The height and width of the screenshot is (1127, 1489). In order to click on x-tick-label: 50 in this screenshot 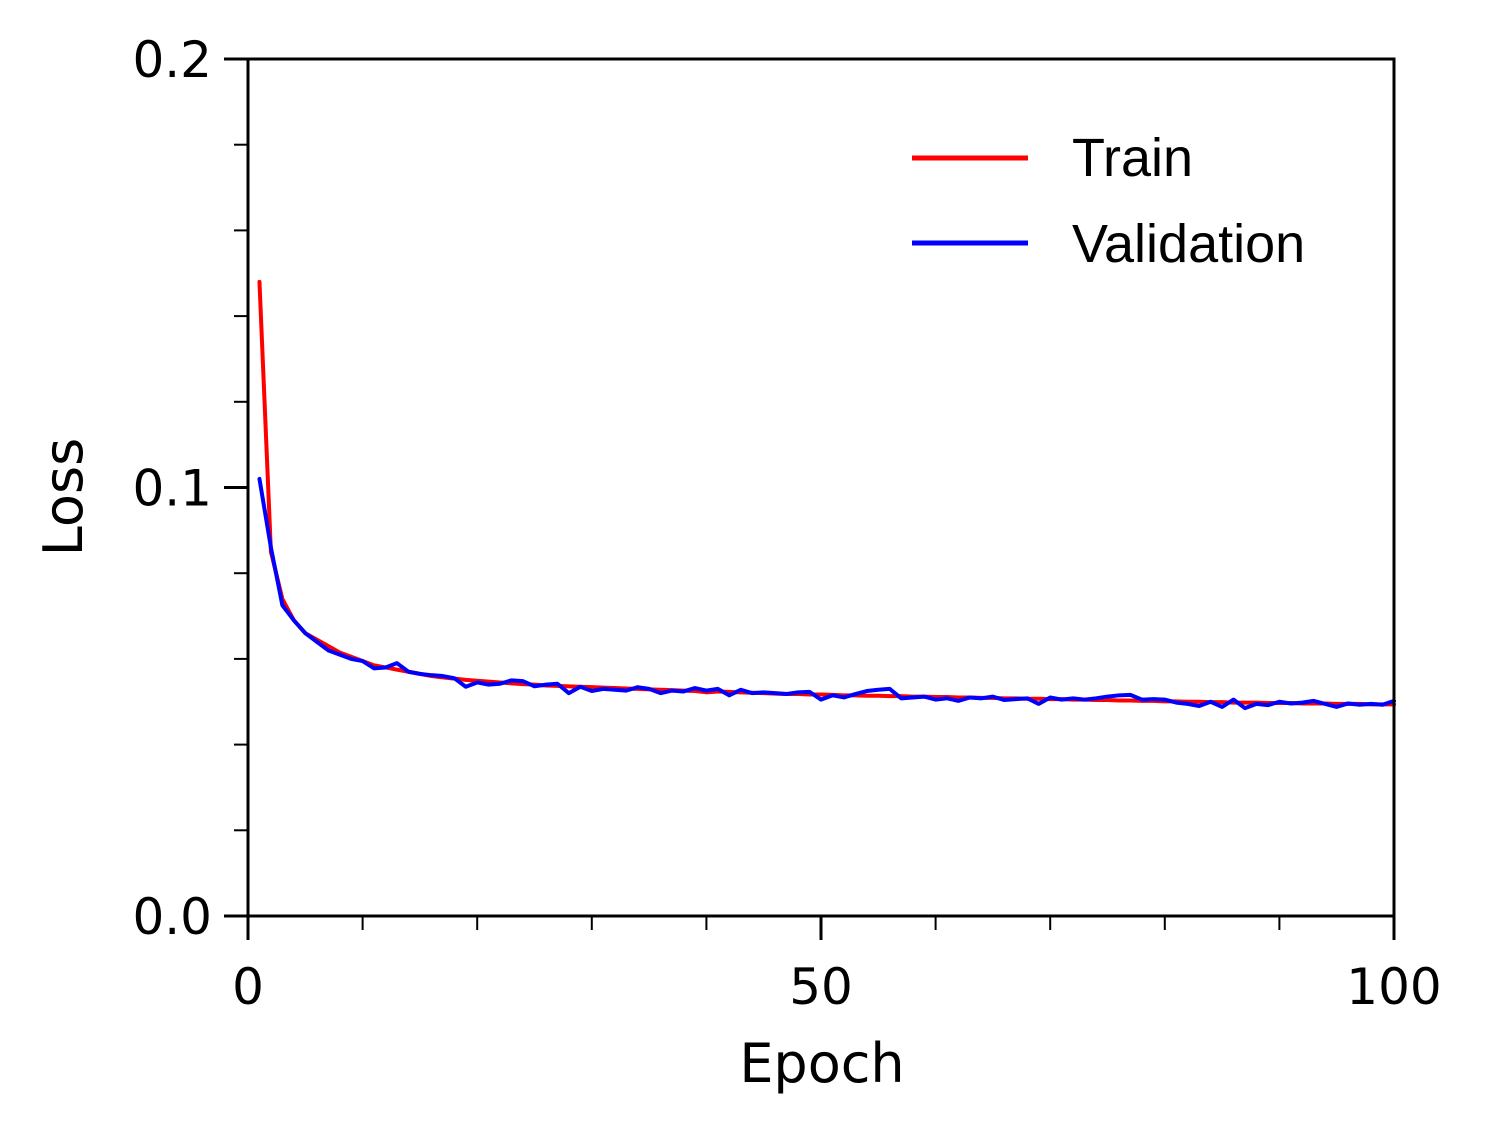, I will do `click(821, 987)`.